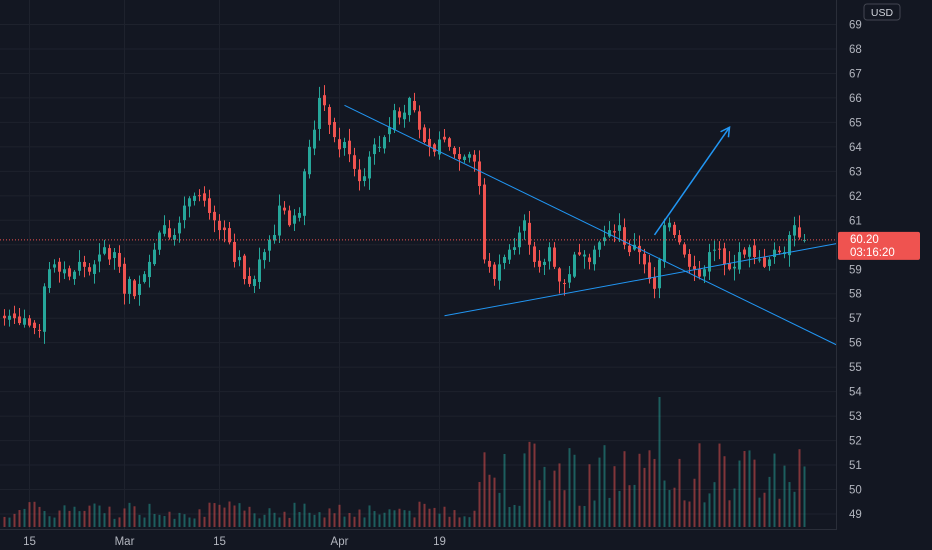 The image size is (932, 550). I want to click on currency-badge: USD, so click(882, 12).